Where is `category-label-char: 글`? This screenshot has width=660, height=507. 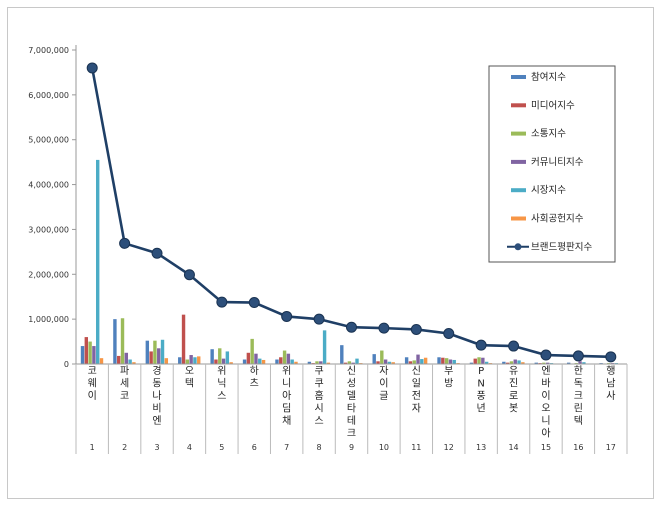 category-label-char: 글 is located at coordinates (383, 396).